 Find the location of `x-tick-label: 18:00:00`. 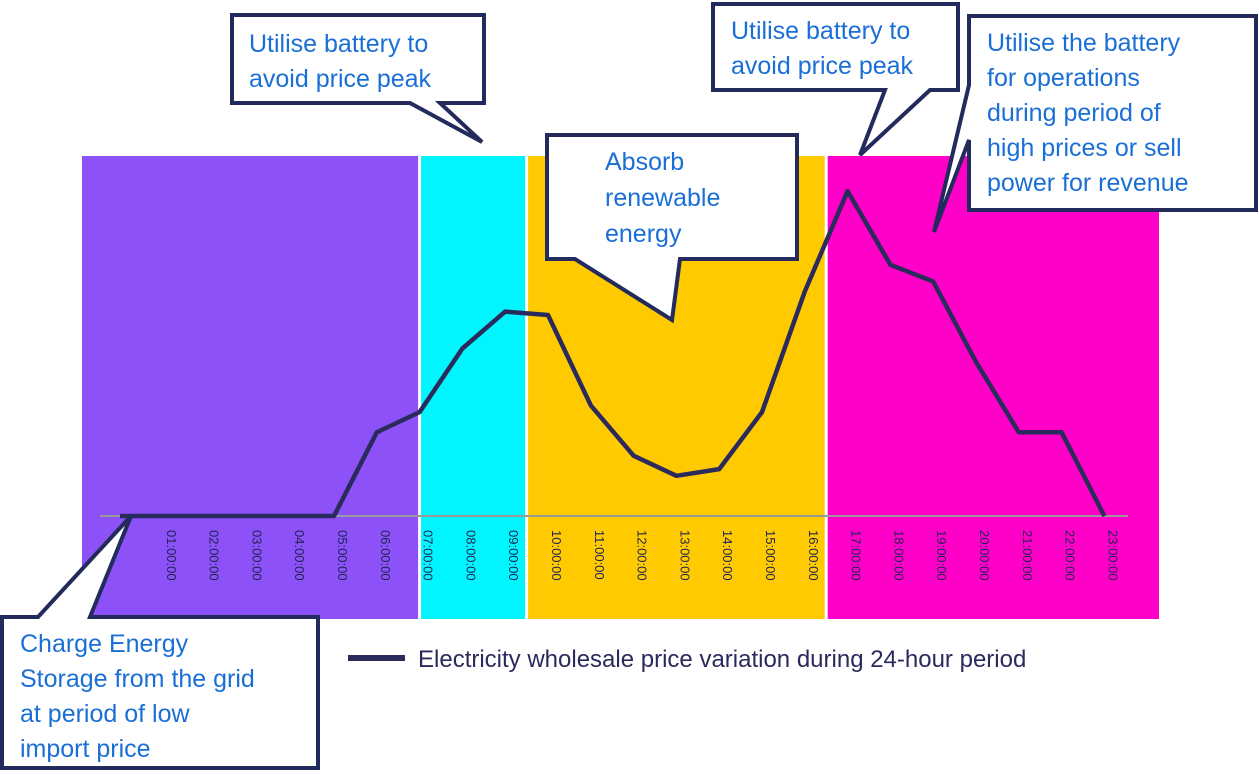

x-tick-label: 18:00:00 is located at coordinates (898, 555).